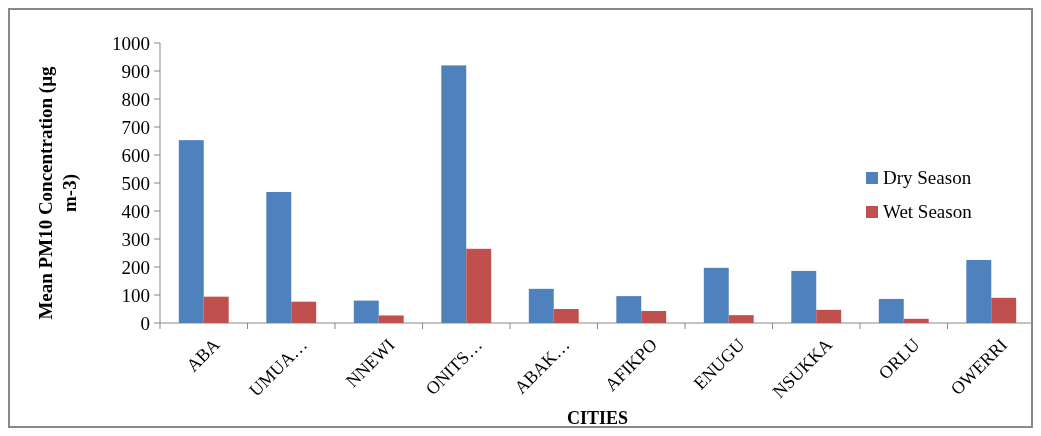 This screenshot has width=1041, height=436. Describe the element at coordinates (135, 183) in the screenshot. I see `y-tick-label: 500` at that location.